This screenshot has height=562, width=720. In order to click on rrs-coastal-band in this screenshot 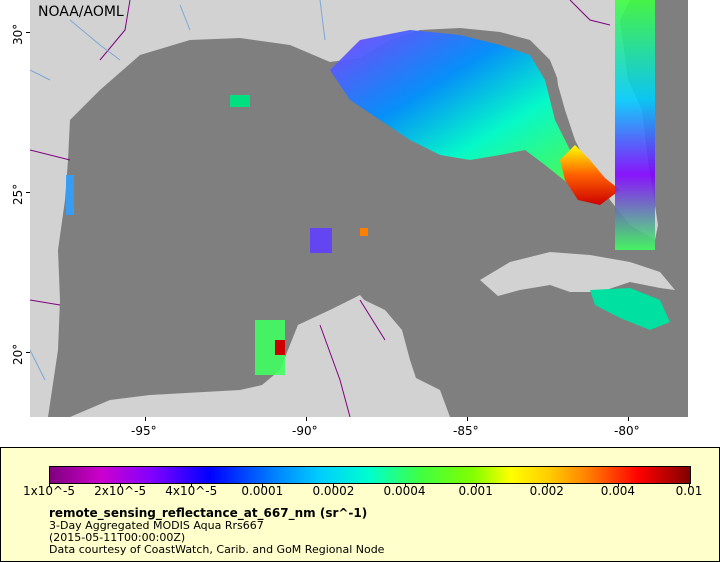, I will do `click(590, 175)`.